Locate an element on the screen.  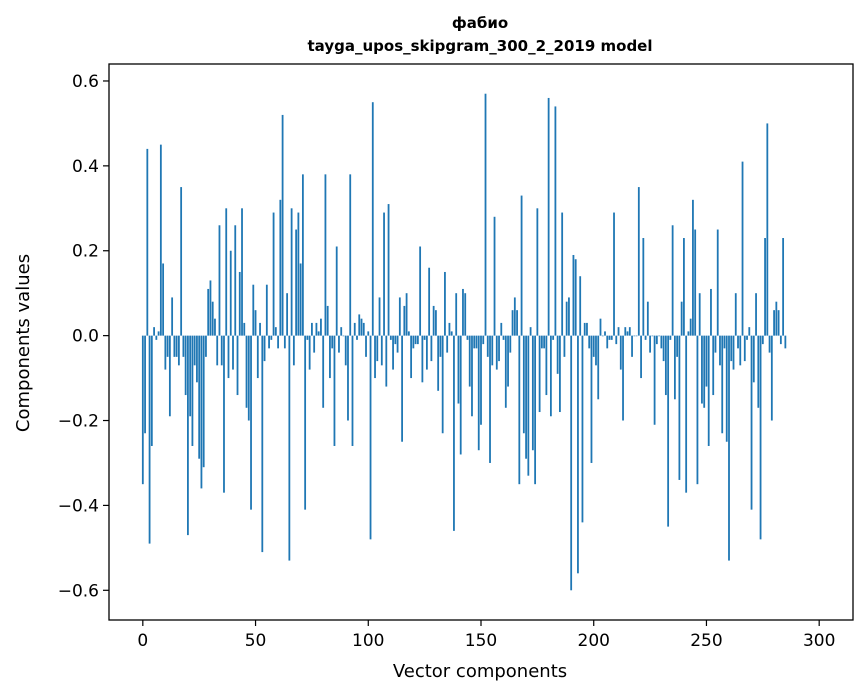
y-tick-label: −0.2 is located at coordinates (78, 422).